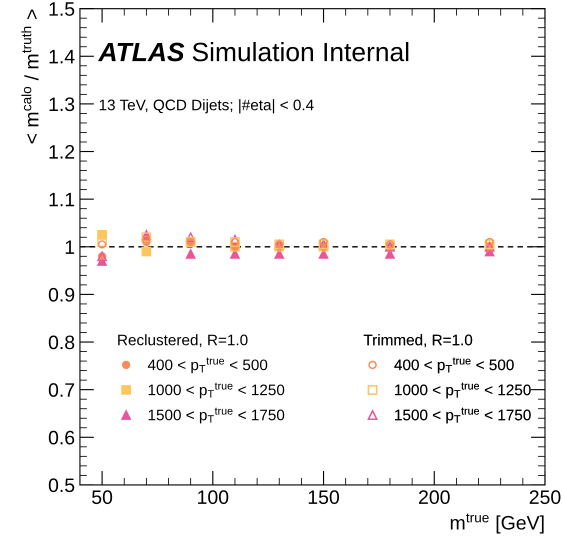 The height and width of the screenshot is (540, 563). What do you see at coordinates (70, 247) in the screenshot?
I see `y-tick-label: 1` at bounding box center [70, 247].